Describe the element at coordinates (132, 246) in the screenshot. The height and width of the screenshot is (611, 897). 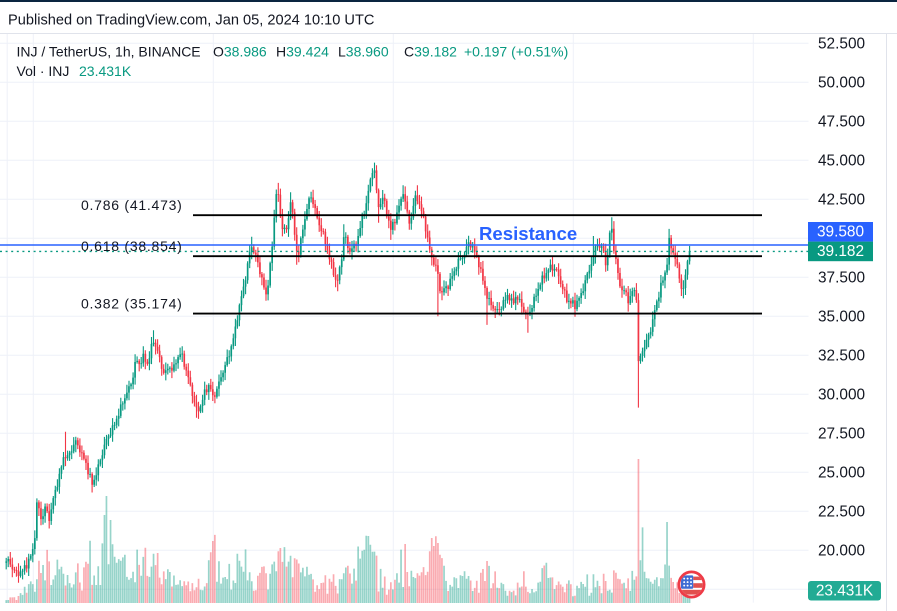
I see `svg-text: 0.618 (38.854)` at that location.